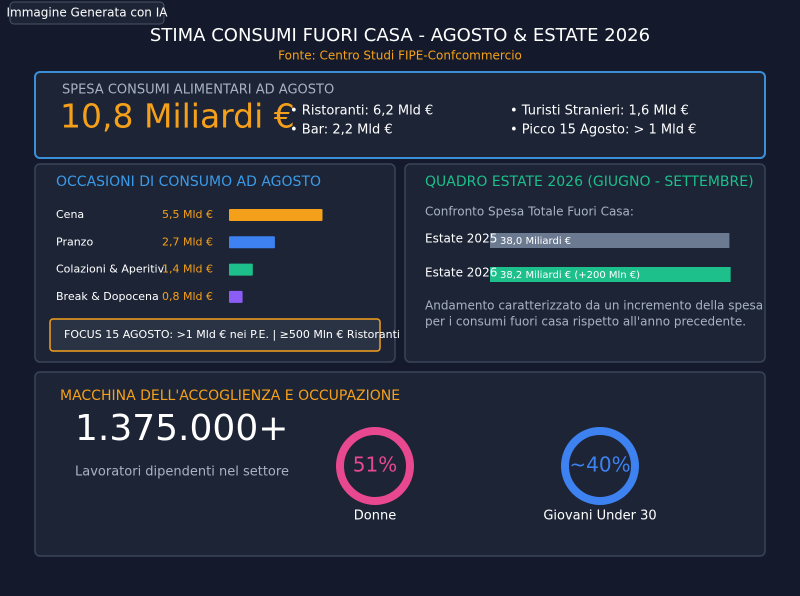  I want to click on employment-value: 1.375.000+, so click(181, 428).